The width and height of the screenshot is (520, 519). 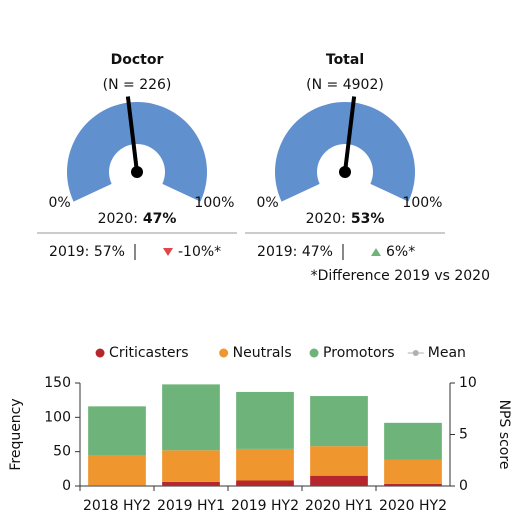 I want to click on legend-label: Mean, so click(x=447, y=353).